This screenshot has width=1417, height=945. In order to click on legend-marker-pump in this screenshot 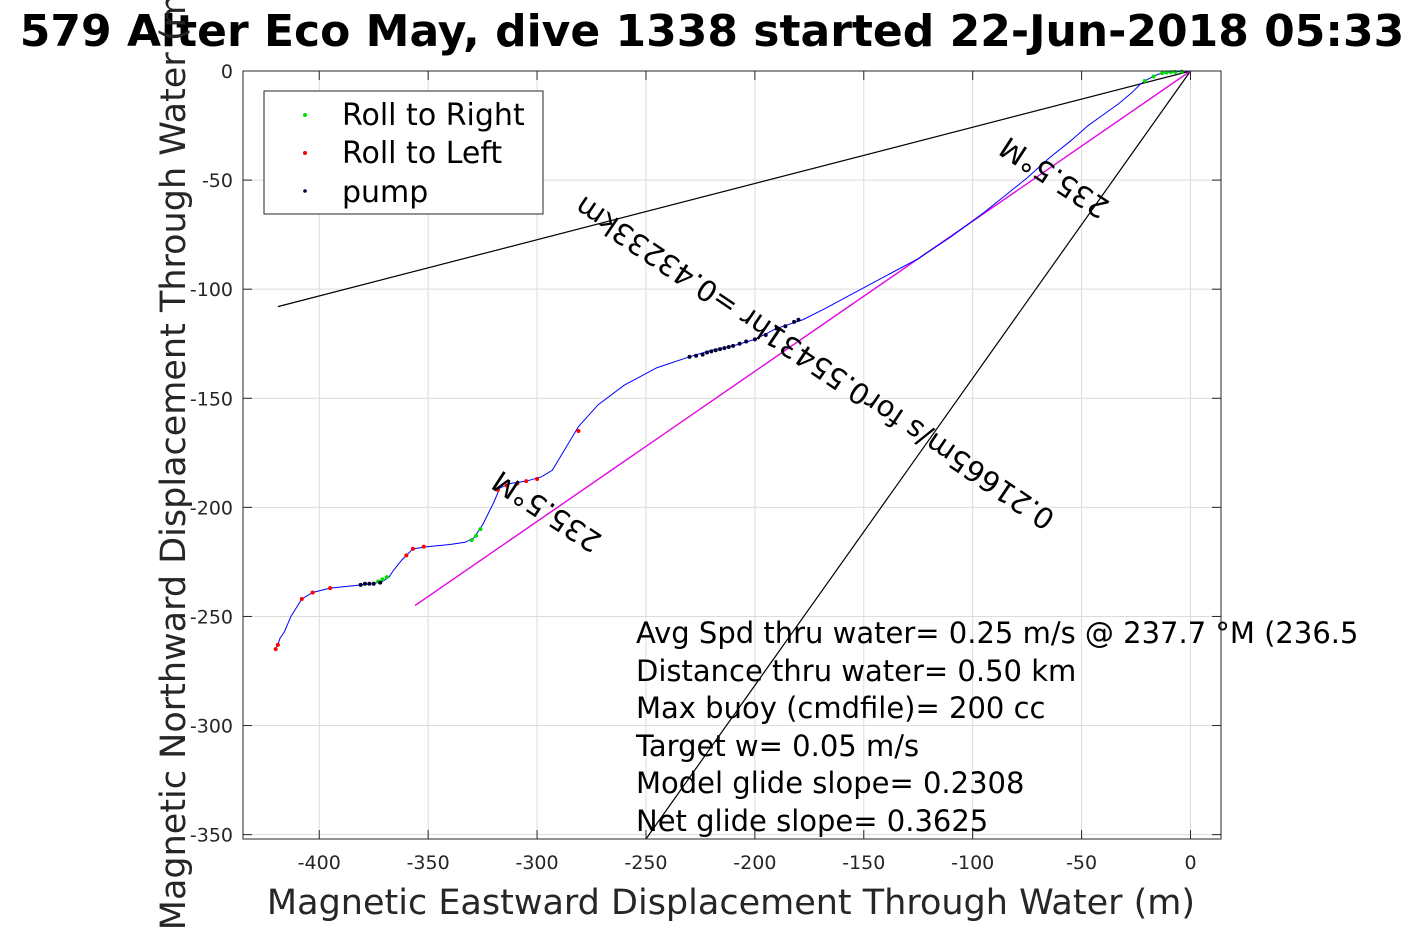, I will do `click(305, 191)`.